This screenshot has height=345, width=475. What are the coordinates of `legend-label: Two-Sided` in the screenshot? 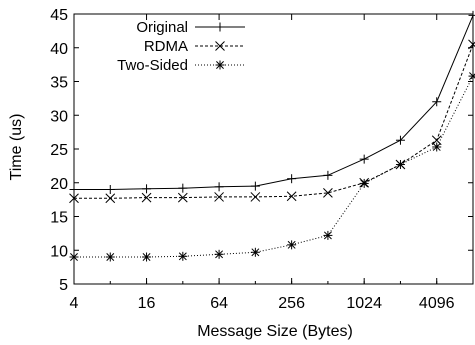 It's located at (152, 65).